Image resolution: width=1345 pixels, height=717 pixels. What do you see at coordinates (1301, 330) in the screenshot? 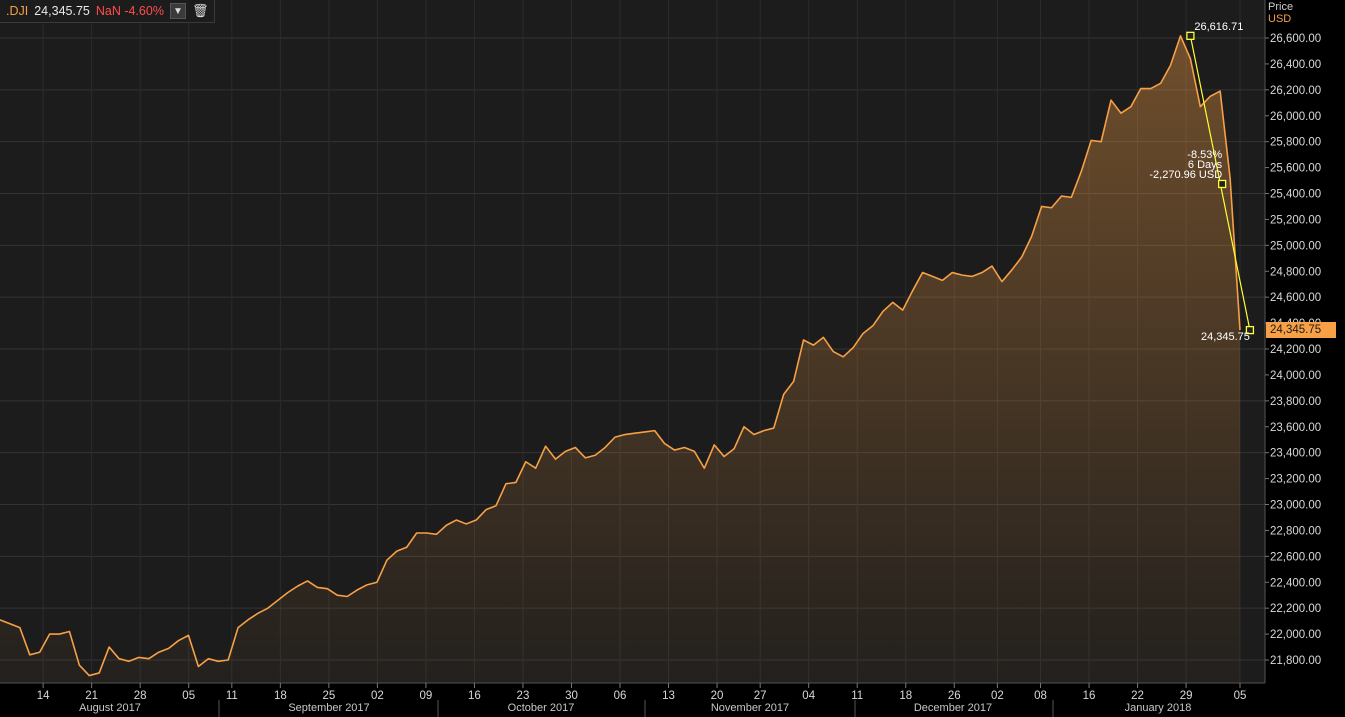
I see `last-price-tag: 24,345.75` at bounding box center [1301, 330].